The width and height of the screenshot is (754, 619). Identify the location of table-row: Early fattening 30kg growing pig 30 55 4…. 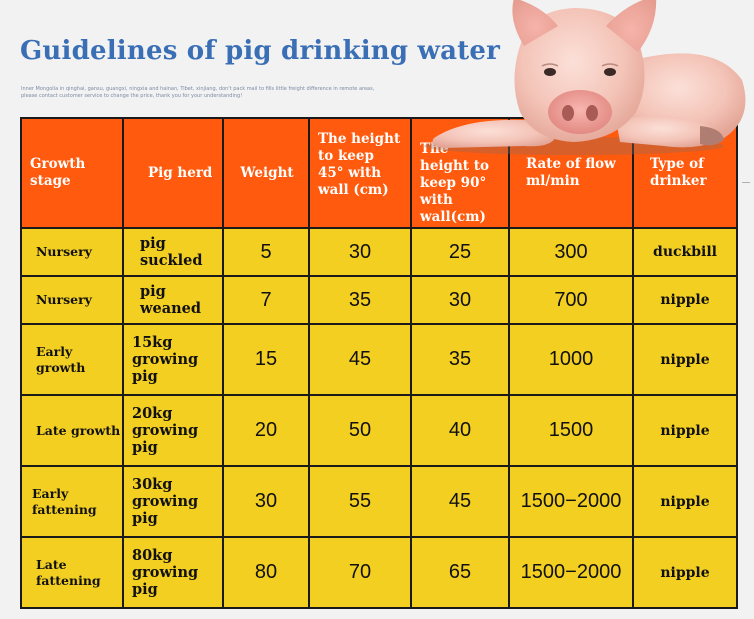
(379, 501).